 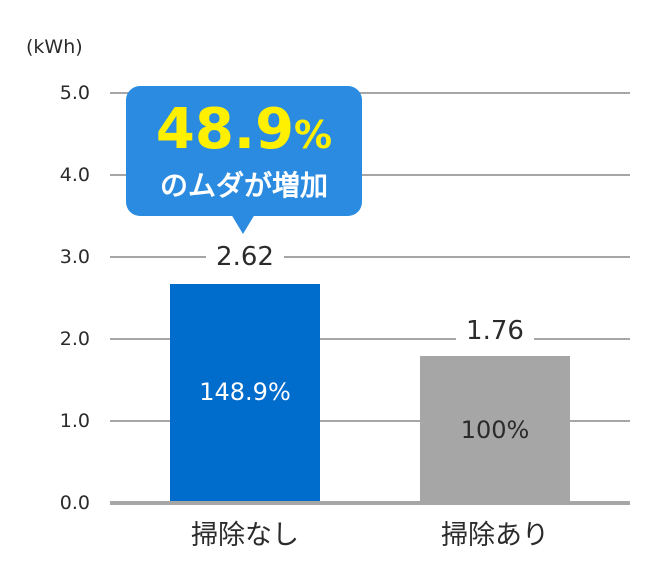 I want to click on y-tick-5: 5.0, so click(x=74, y=93).